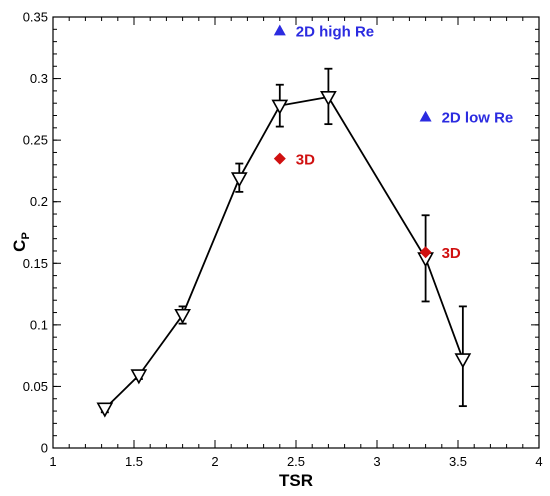  I want to click on y-tick-label: 0.35, so click(35, 17).